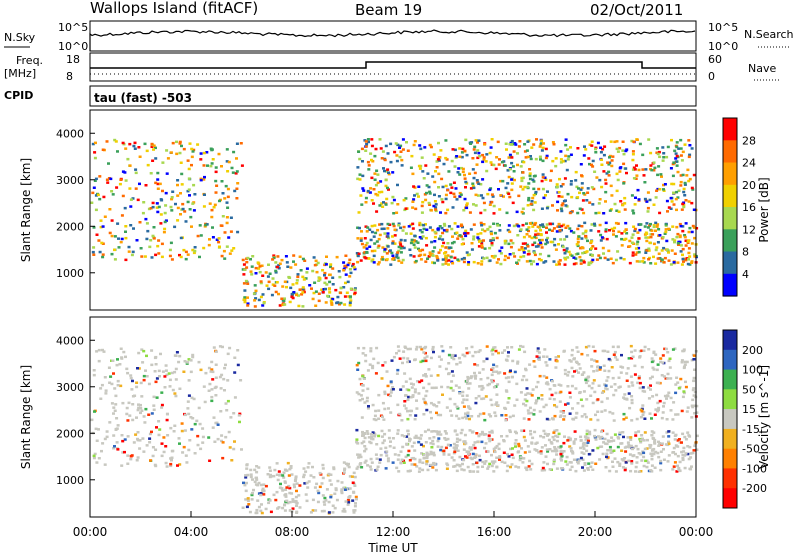  What do you see at coordinates (26, 417) in the screenshot?
I see `velocity-ylabel: Slant Range [km]` at bounding box center [26, 417].